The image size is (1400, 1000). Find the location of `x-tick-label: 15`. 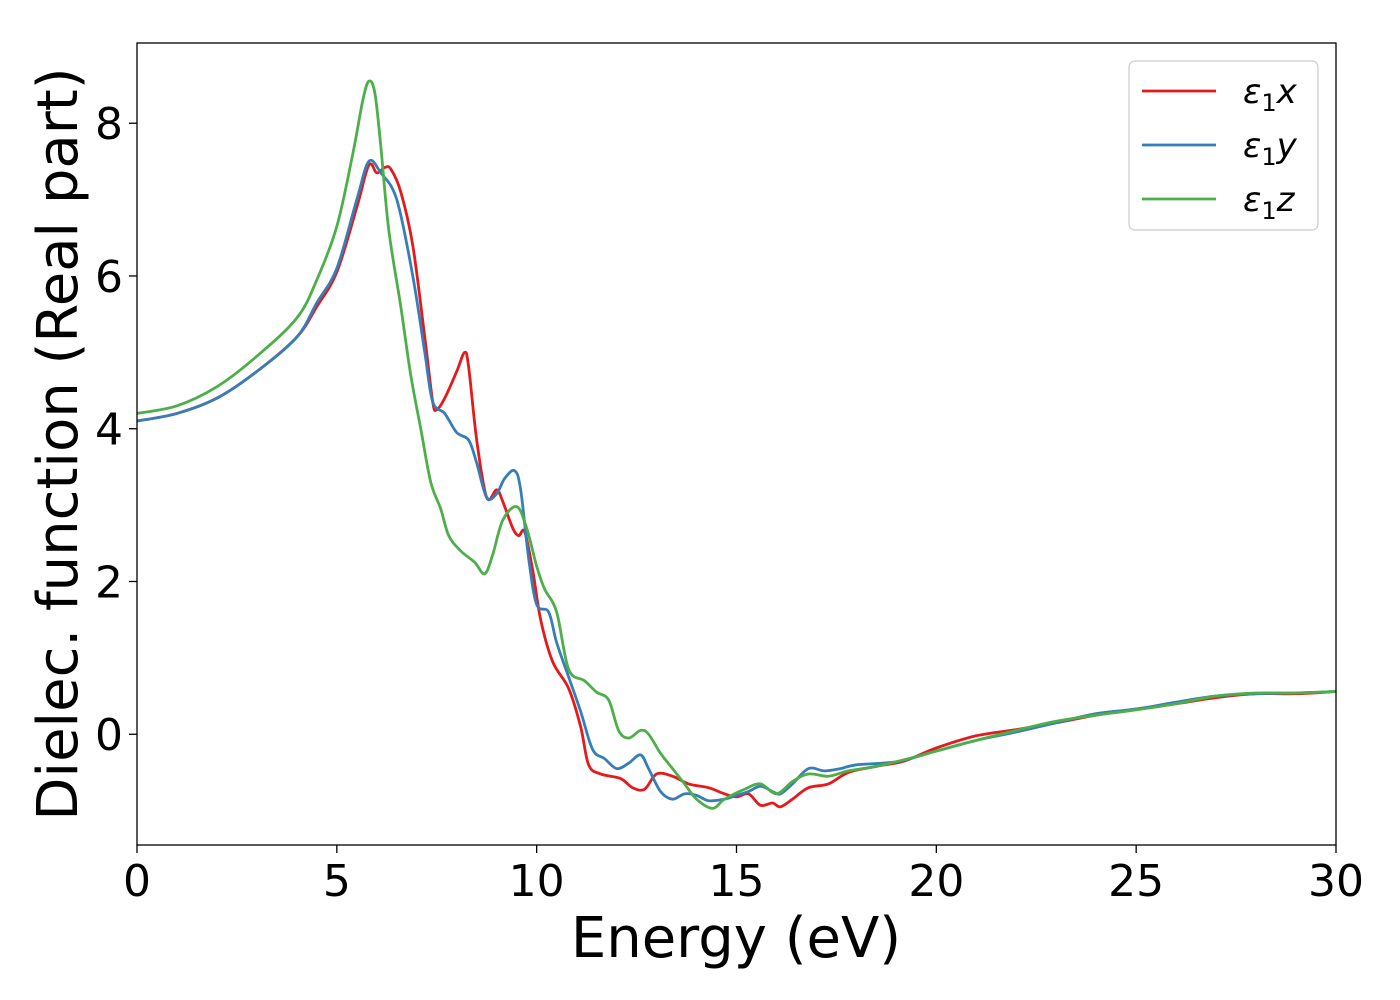

x-tick-label: 15 is located at coordinates (737, 881).